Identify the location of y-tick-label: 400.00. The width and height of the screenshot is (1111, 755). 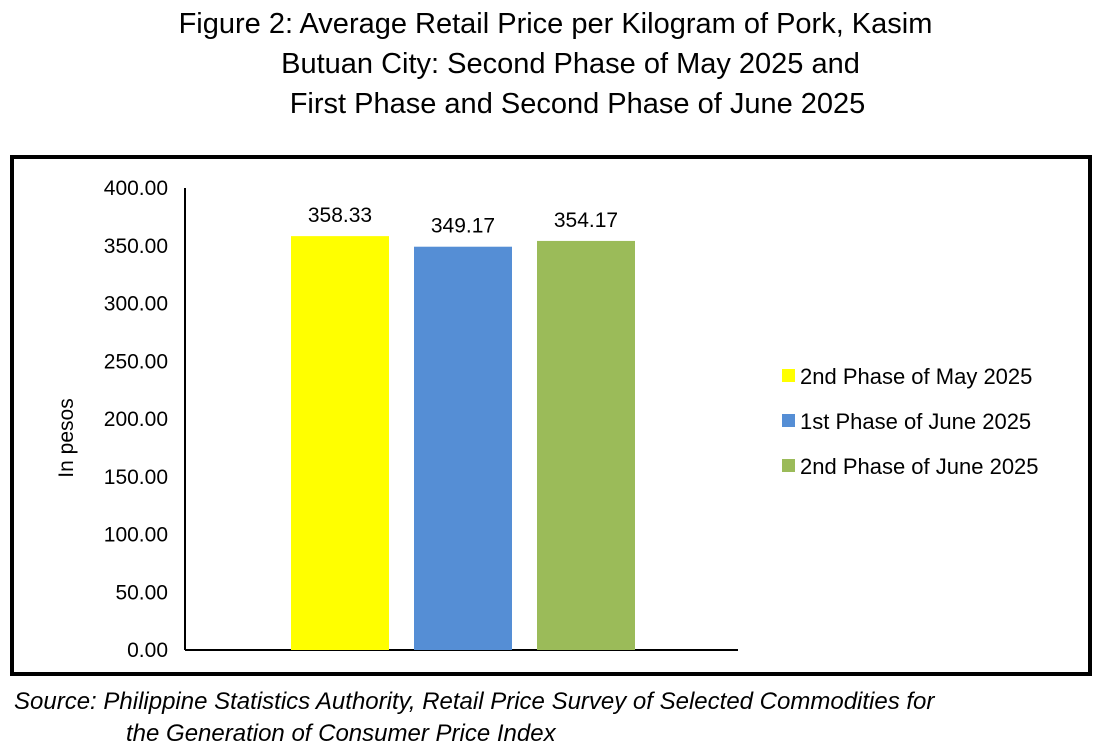
(136, 188).